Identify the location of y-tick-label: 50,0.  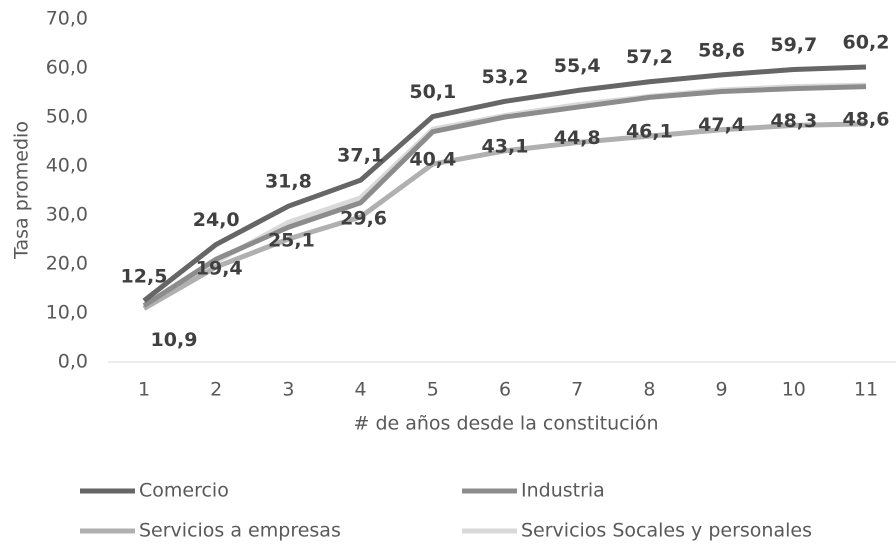
(67, 117).